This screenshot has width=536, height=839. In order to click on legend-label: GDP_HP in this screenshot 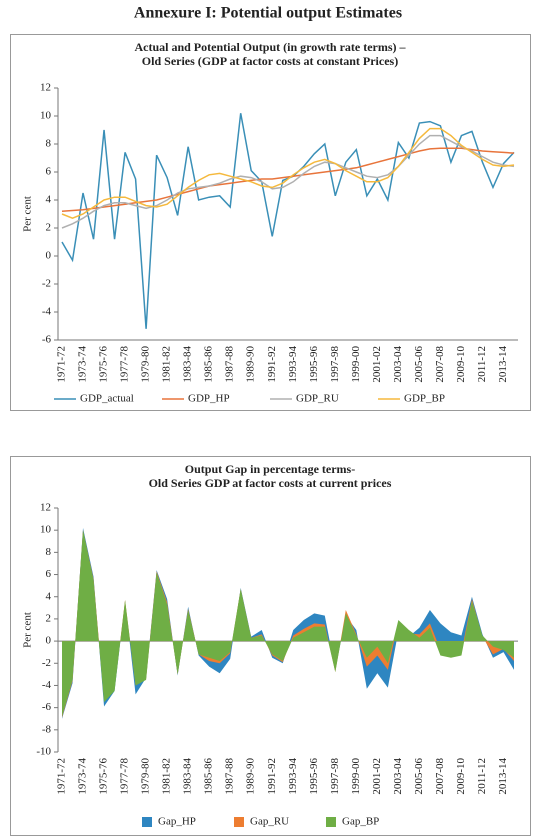, I will do `click(209, 399)`.